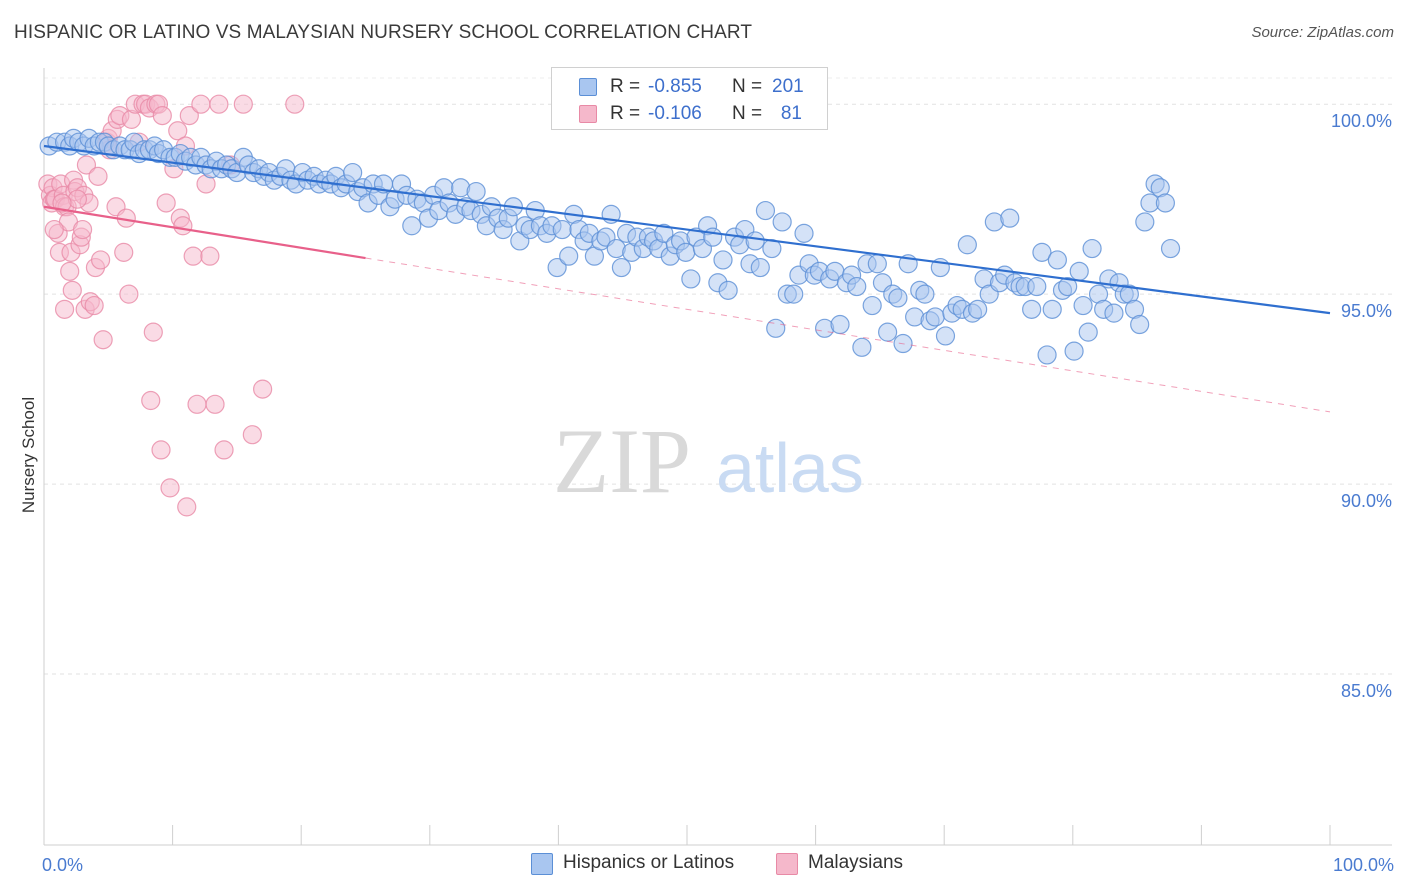 The width and height of the screenshot is (1406, 892). What do you see at coordinates (790, 468) in the screenshot?
I see `watermark-atlas: atlas` at bounding box center [790, 468].